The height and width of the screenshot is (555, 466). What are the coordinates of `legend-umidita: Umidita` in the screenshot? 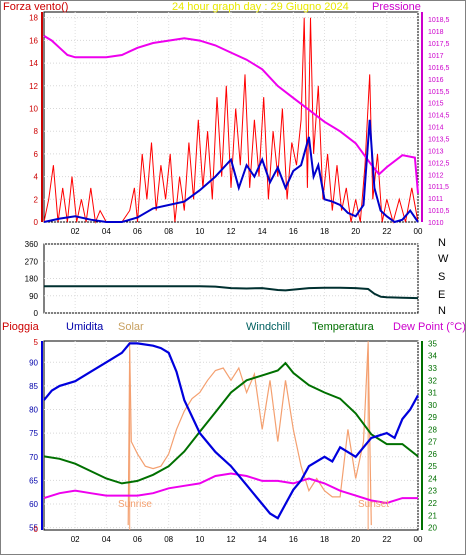 It's located at (85, 327).